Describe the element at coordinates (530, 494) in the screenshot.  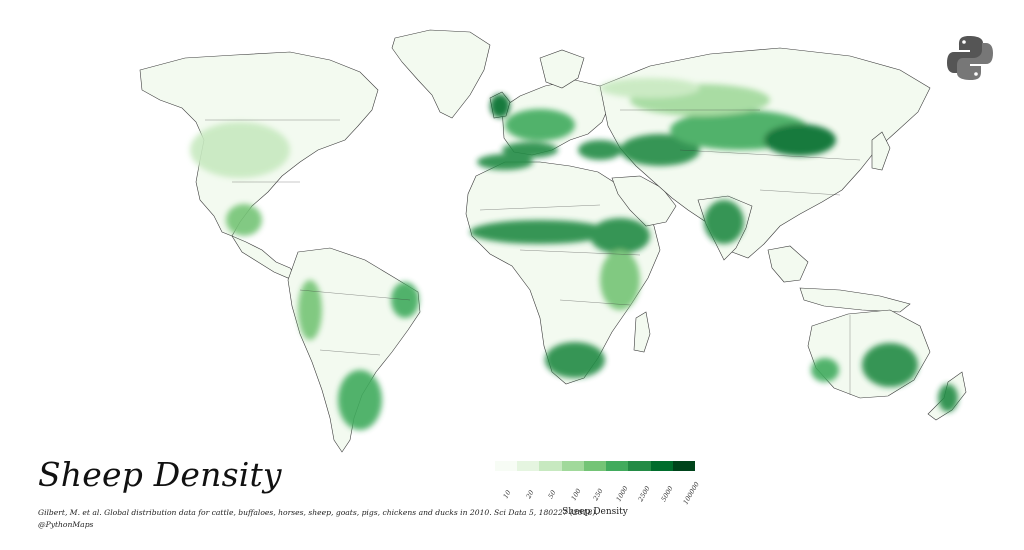
I see `legend-tick-label: 20` at that location.